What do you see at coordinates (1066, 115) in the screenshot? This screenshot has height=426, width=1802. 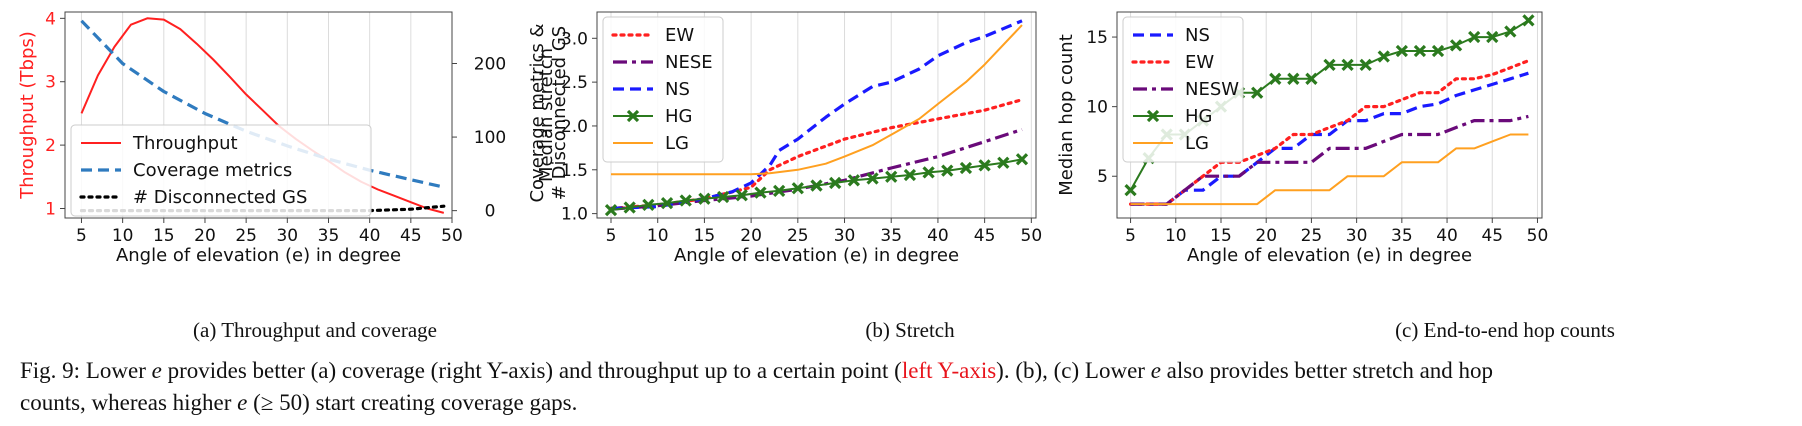 I see `y-axis-label: Median hop count` at bounding box center [1066, 115].